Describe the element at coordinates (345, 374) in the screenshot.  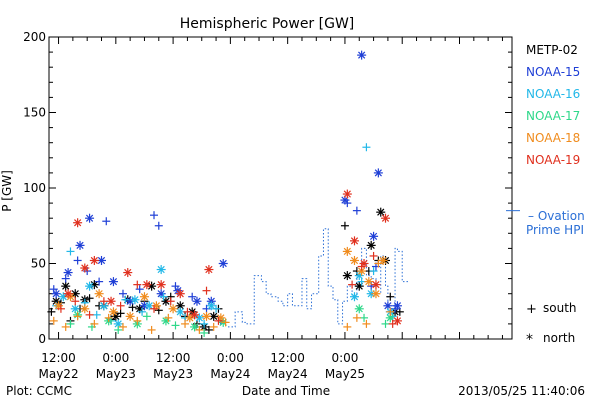
I see `x-tick-label-date: May25` at that location.